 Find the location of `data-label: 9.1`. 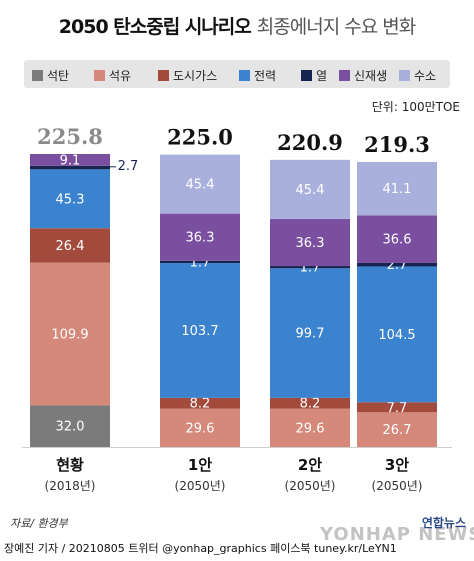

data-label: 9.1 is located at coordinates (70, 160).